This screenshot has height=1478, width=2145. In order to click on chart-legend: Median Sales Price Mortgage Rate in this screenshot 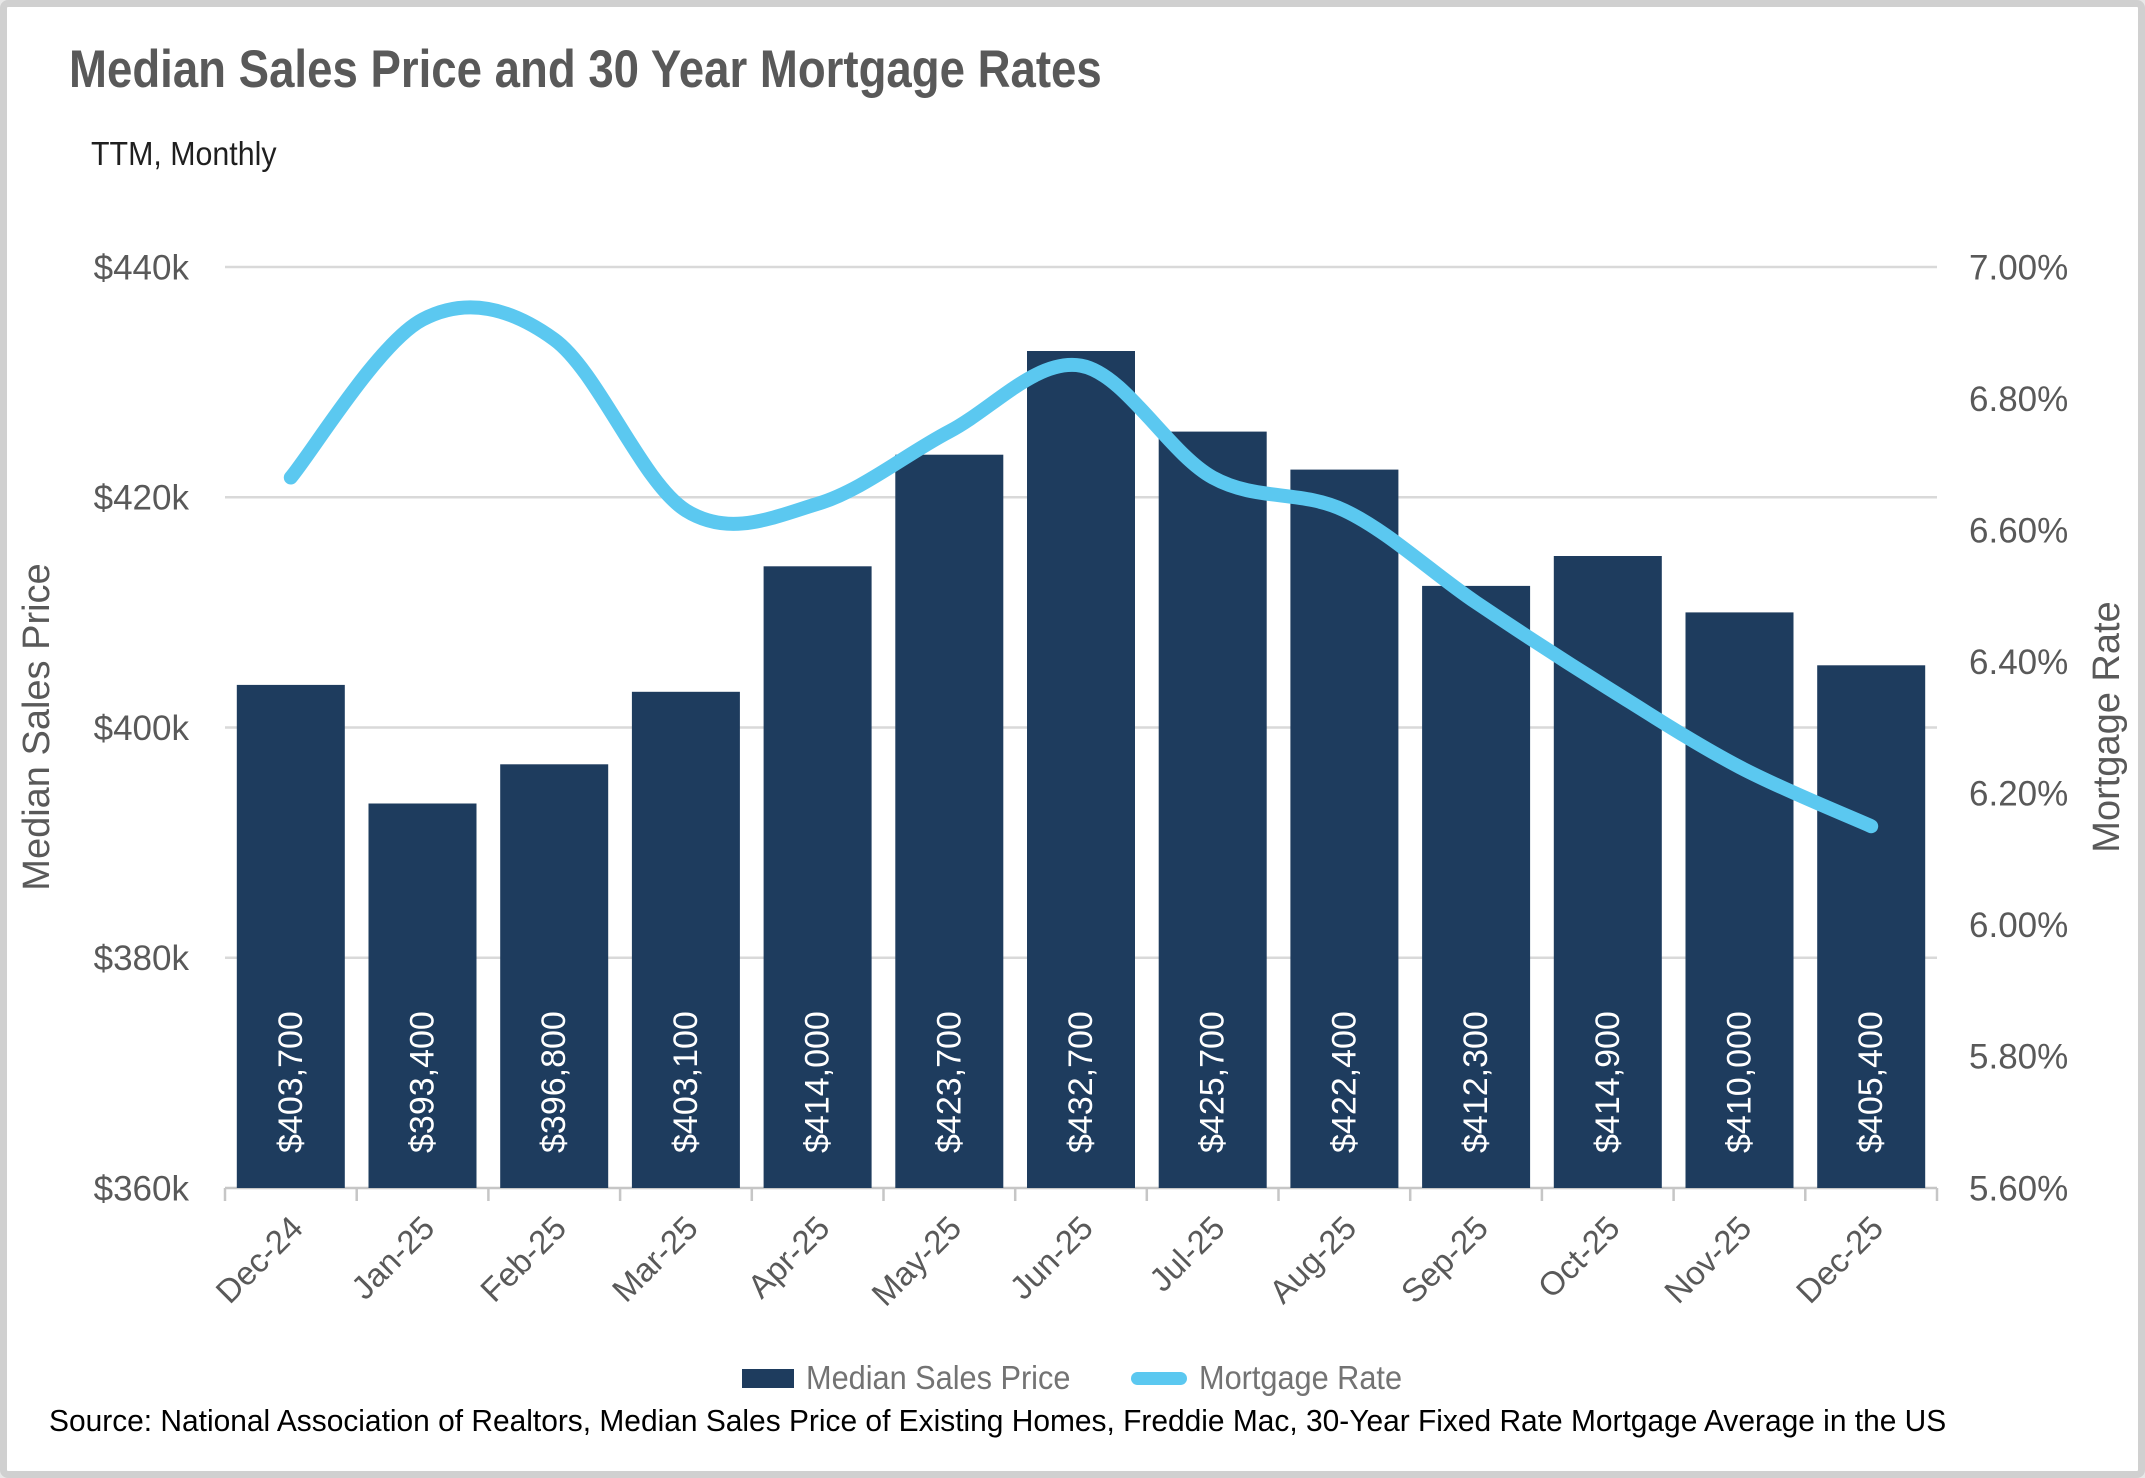, I will do `click(1072, 1378)`.